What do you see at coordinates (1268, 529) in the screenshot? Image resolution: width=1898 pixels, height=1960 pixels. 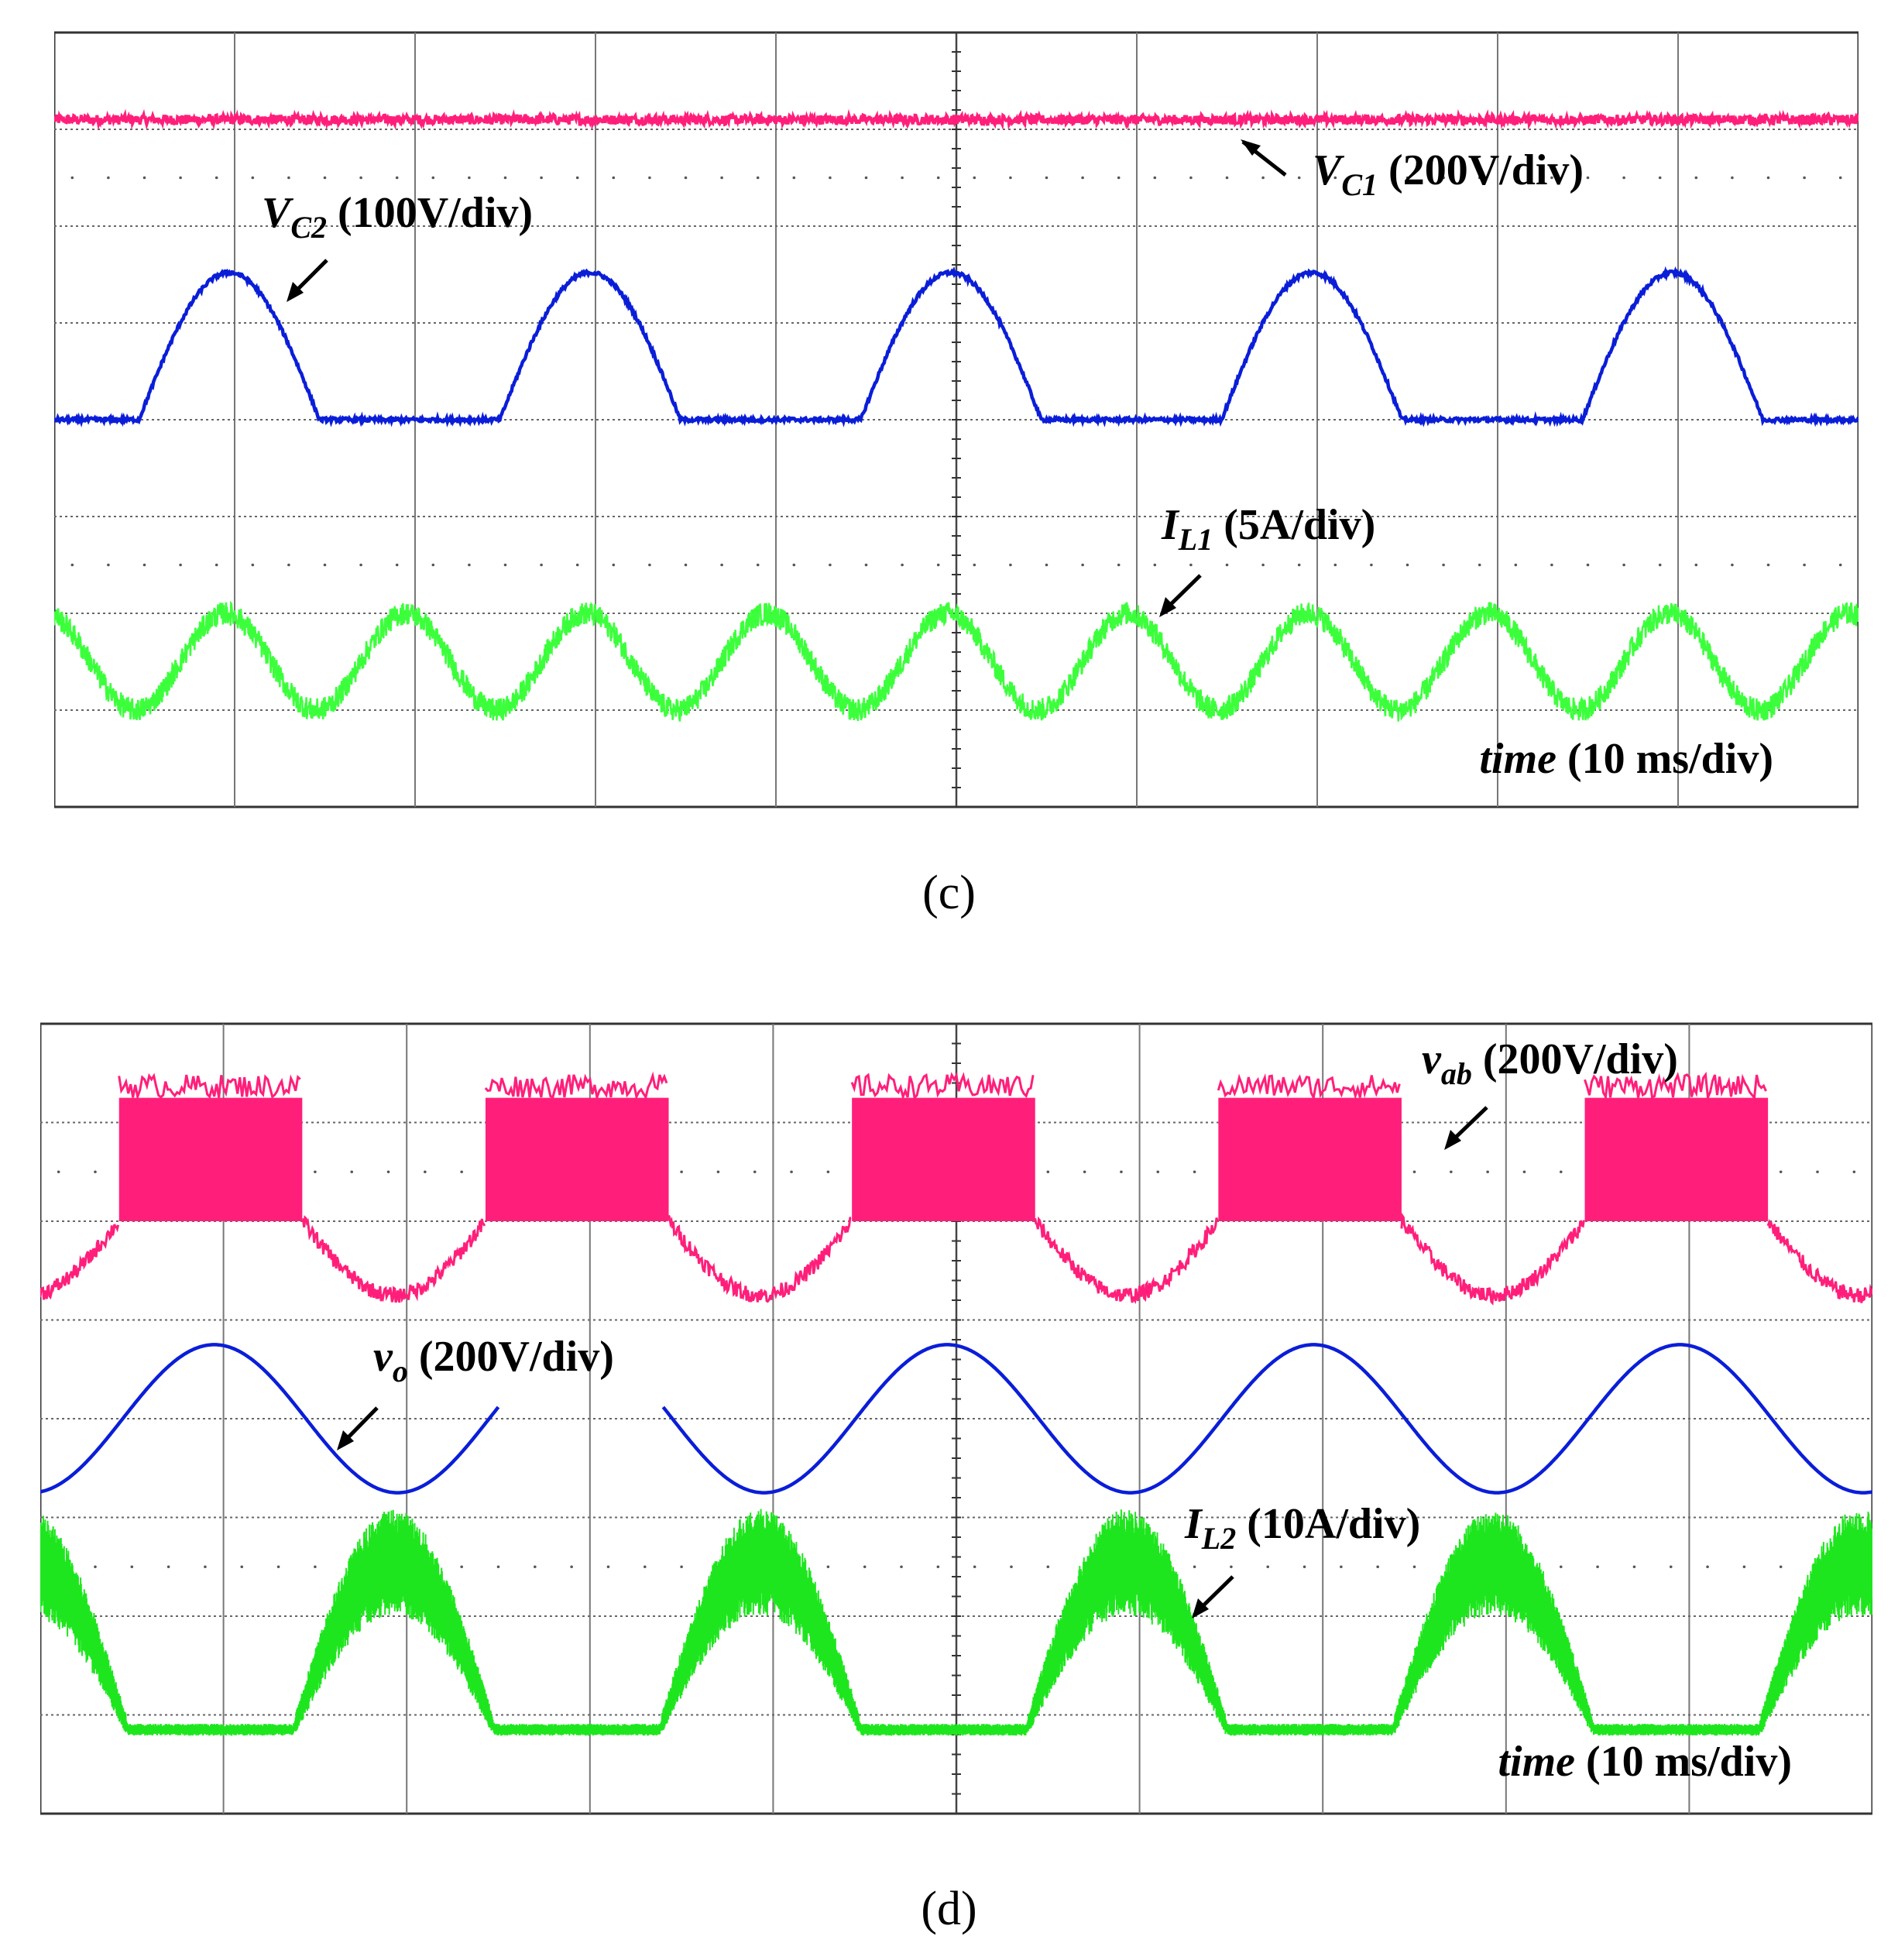 I see `label-il1: IL1 (5A/div)` at bounding box center [1268, 529].